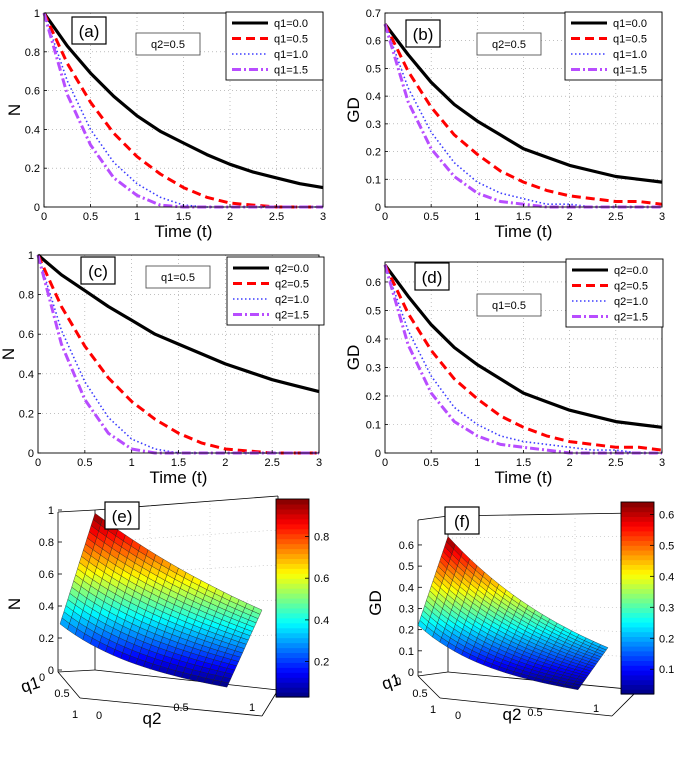  What do you see at coordinates (180, 708) in the screenshot?
I see `q2-tick-label: 0.5` at bounding box center [180, 708].